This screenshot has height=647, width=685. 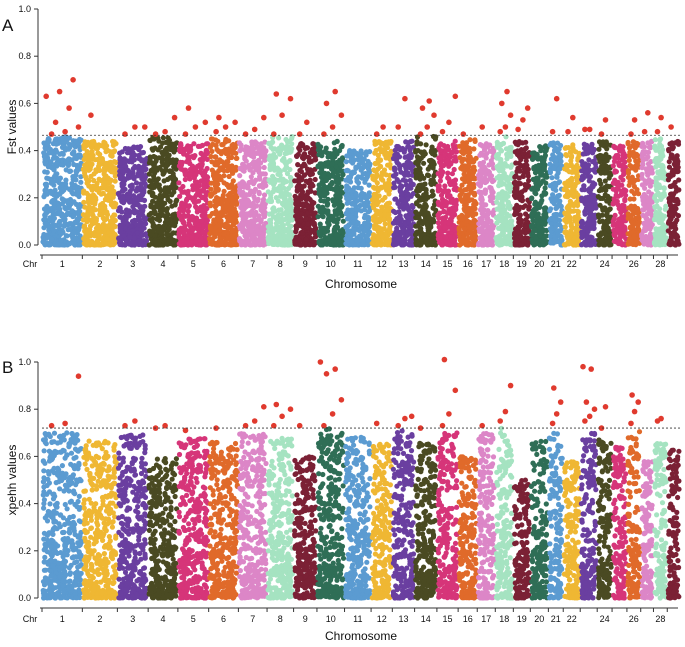 I want to click on chromosome-4-points, so click(x=163, y=181).